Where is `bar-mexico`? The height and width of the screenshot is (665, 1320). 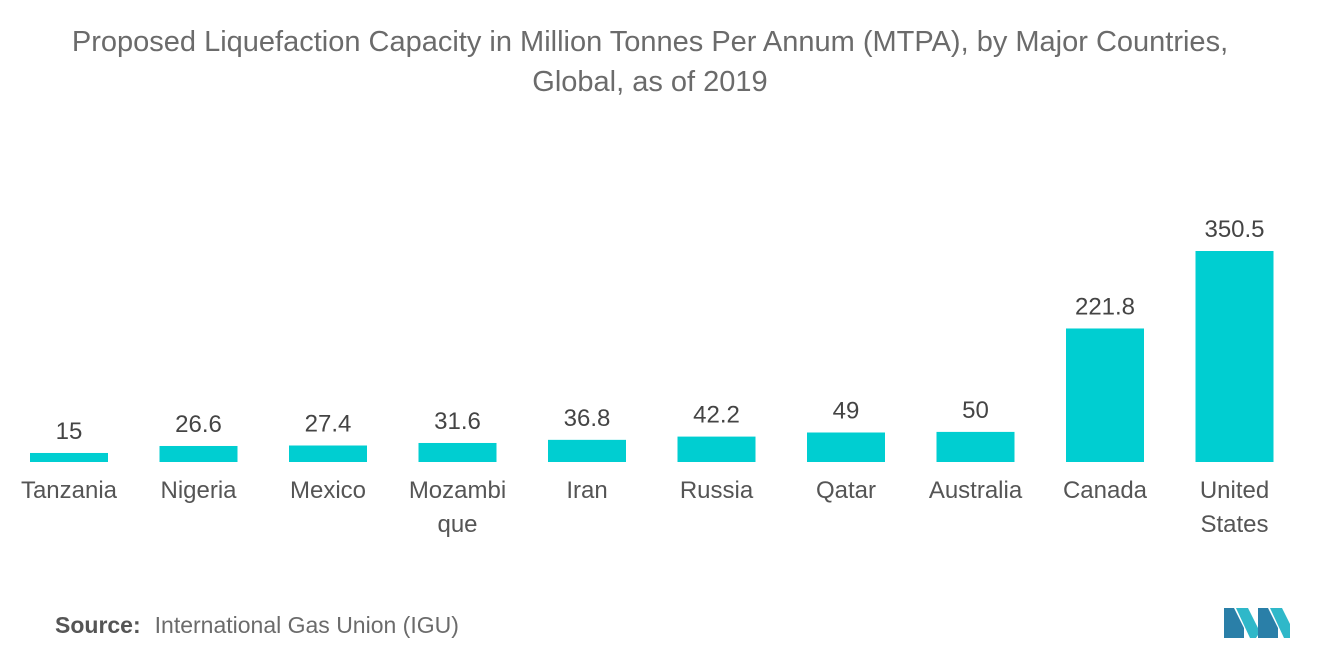 bar-mexico is located at coordinates (328, 453).